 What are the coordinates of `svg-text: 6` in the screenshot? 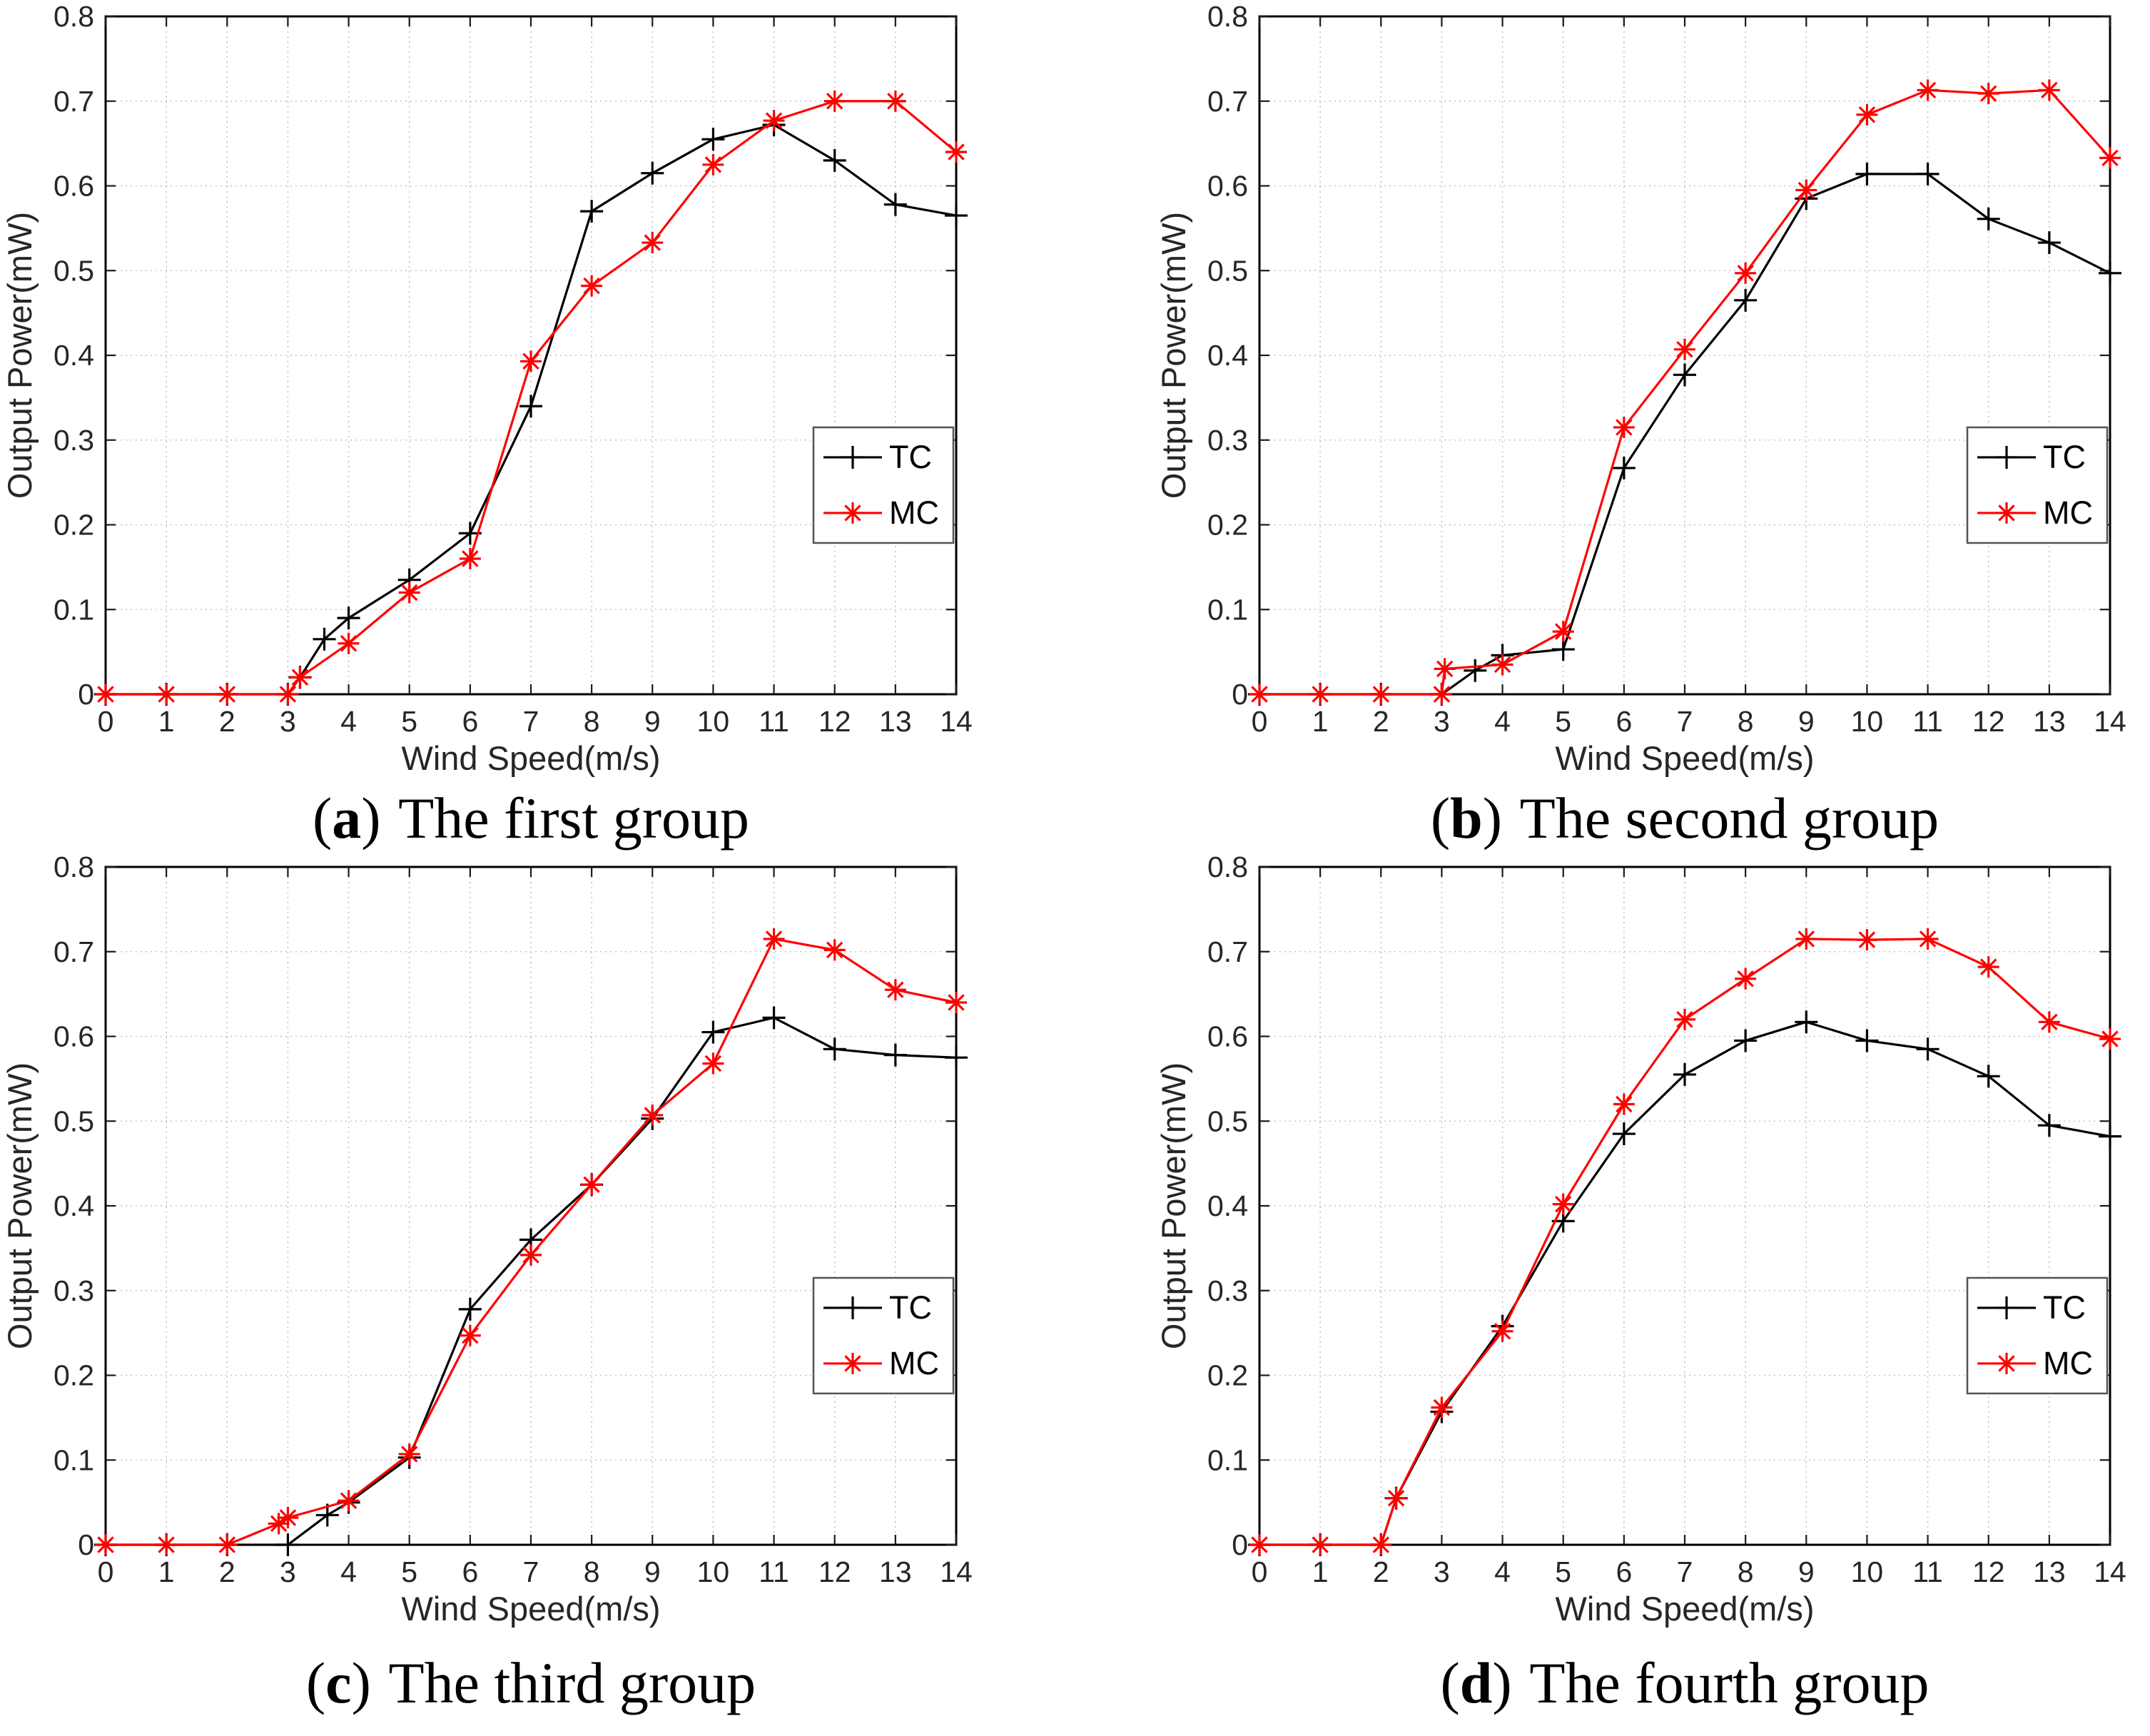 It's located at (1624, 1571).